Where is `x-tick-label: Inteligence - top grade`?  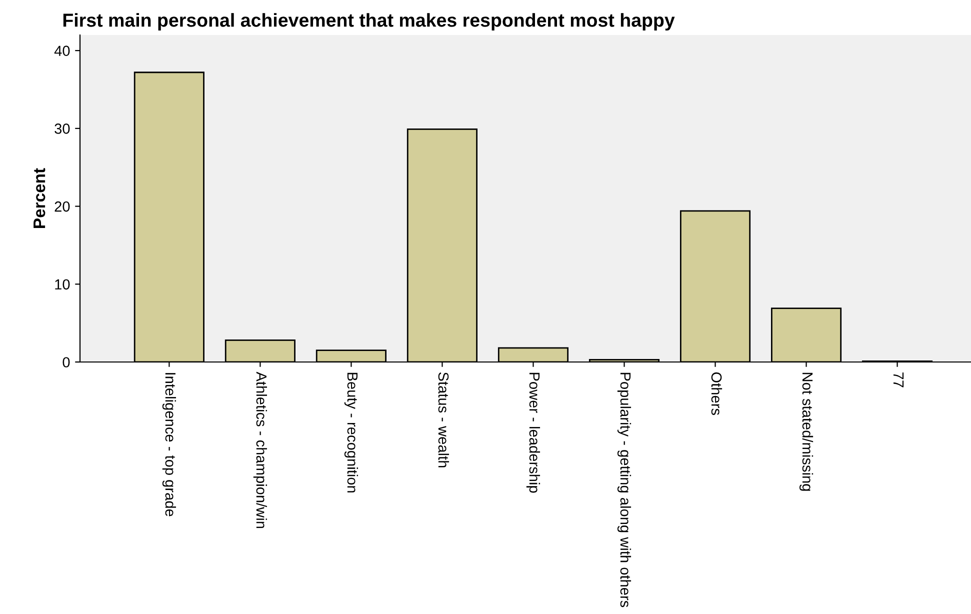
x-tick-label: Inteligence - top grade is located at coordinates (169, 444).